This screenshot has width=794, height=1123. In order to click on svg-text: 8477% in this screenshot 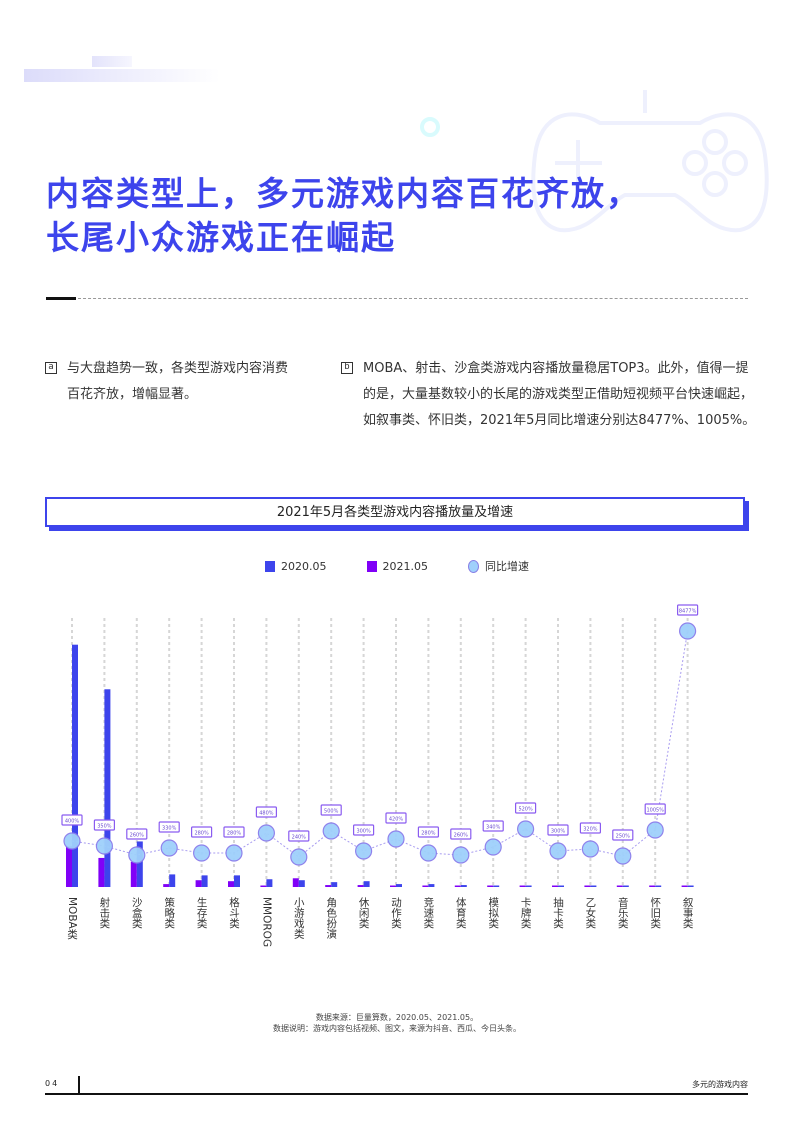, I will do `click(688, 612)`.